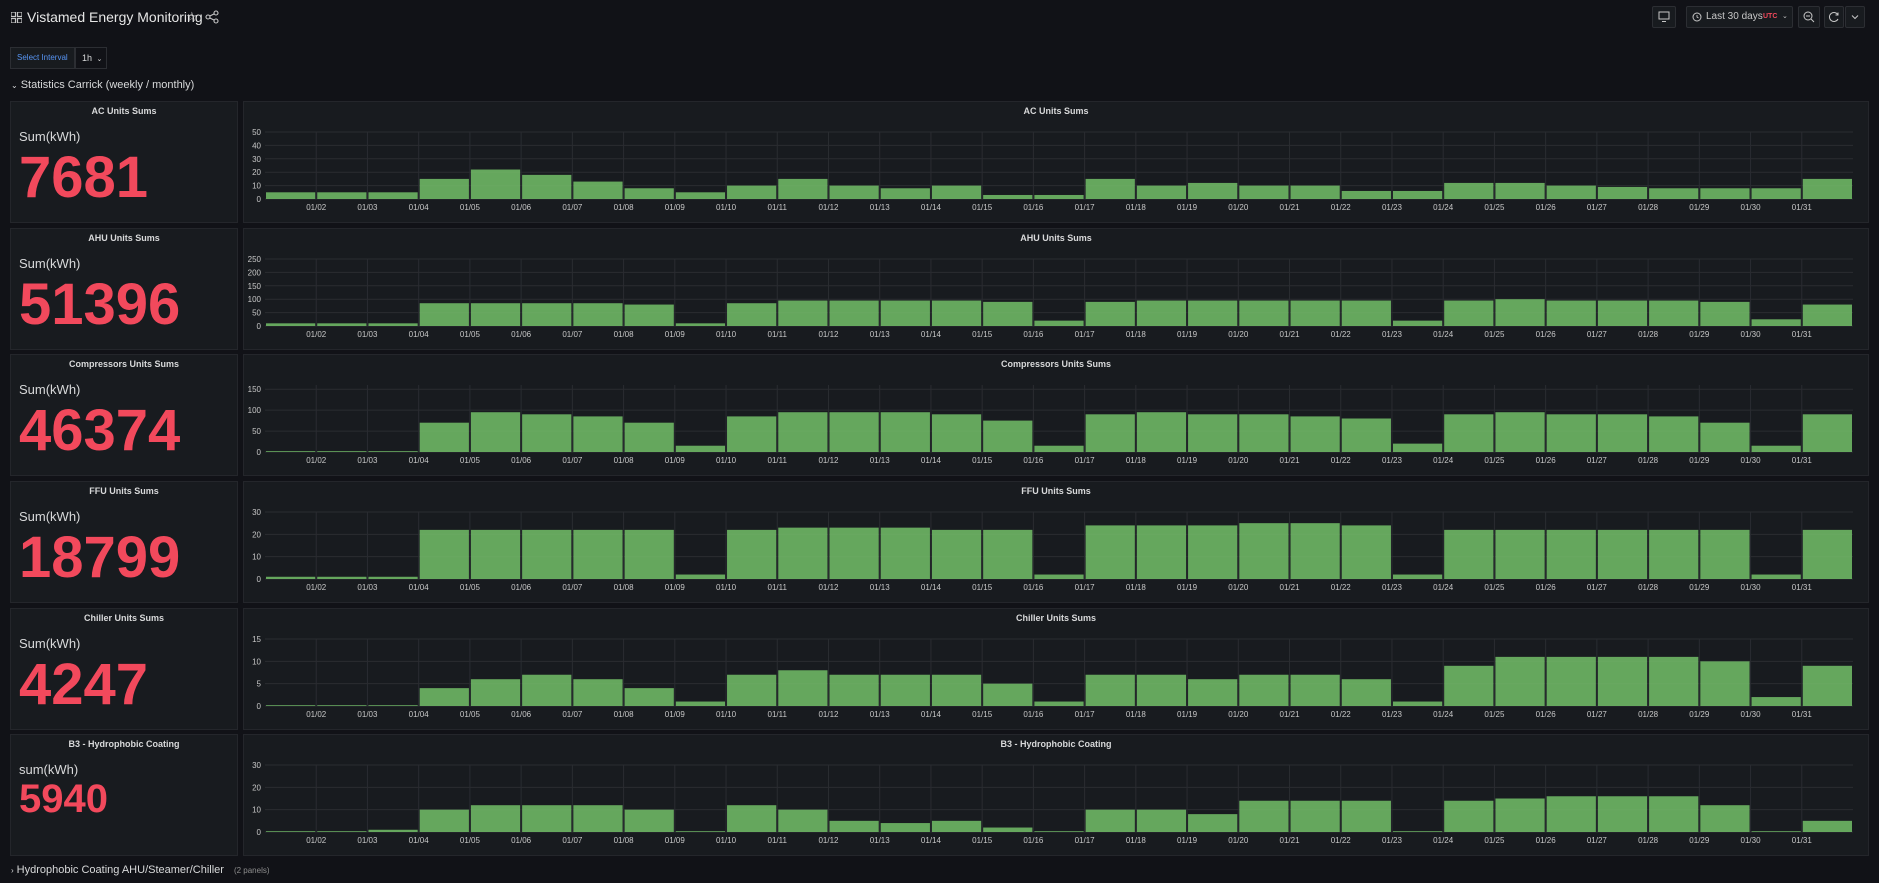  Describe the element at coordinates (102, 85) in the screenshot. I see `row-header-statistics: ⌄ Statistics Carrick (weekly / monthly)` at that location.